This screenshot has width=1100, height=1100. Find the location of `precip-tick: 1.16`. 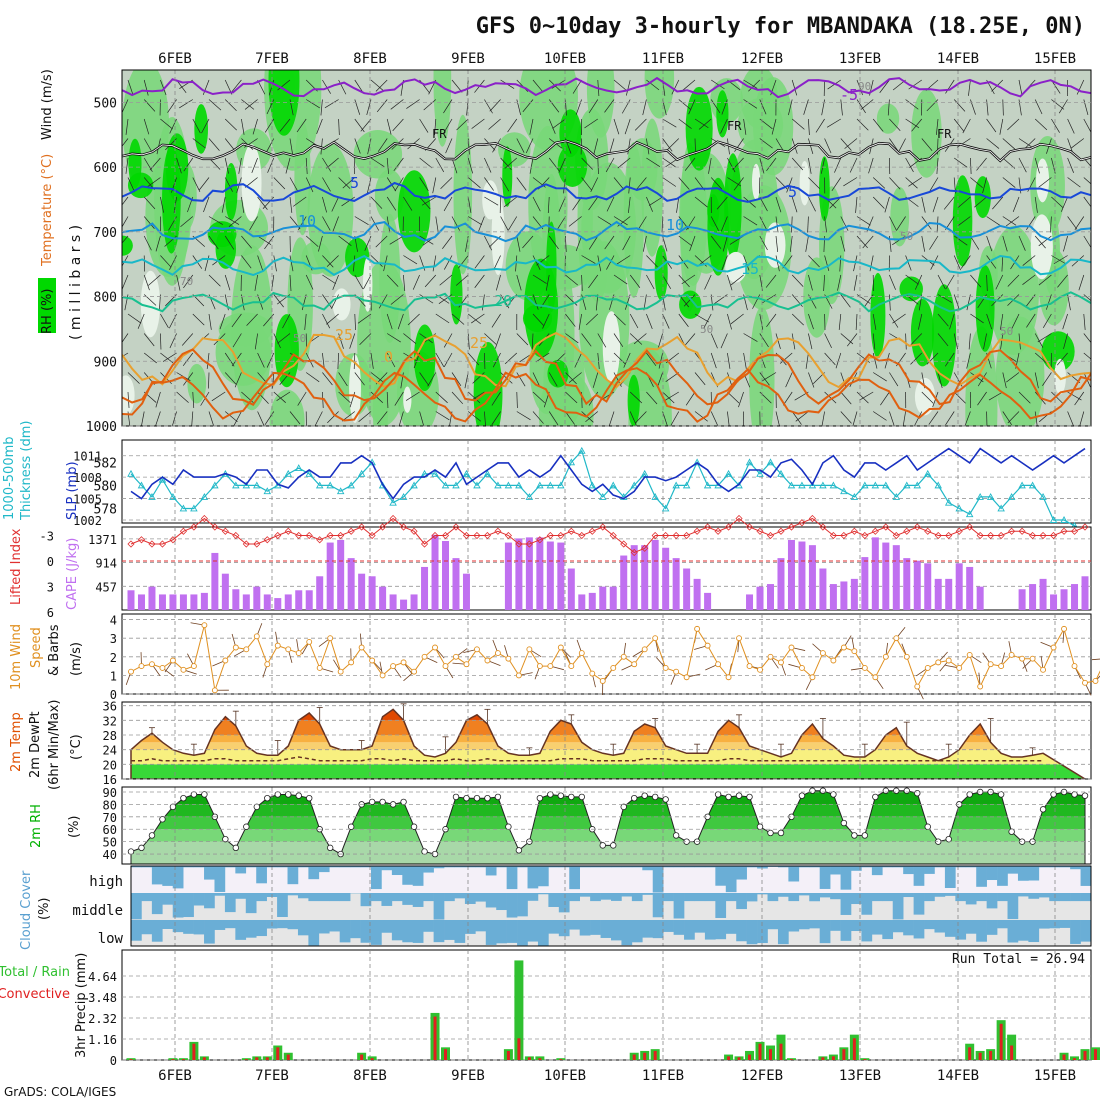

precip-tick: 1.16 is located at coordinates (102, 1040).